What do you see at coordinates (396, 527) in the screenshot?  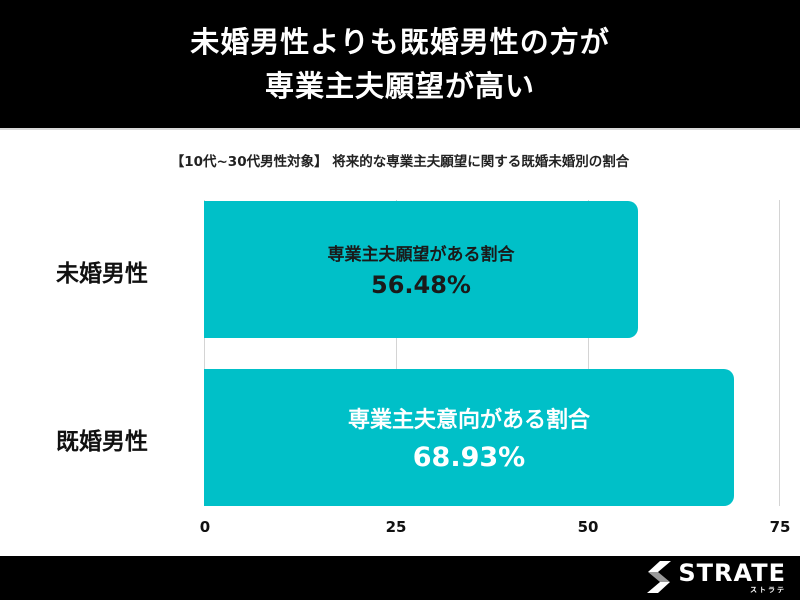 I see `x-tick-25: 25` at bounding box center [396, 527].